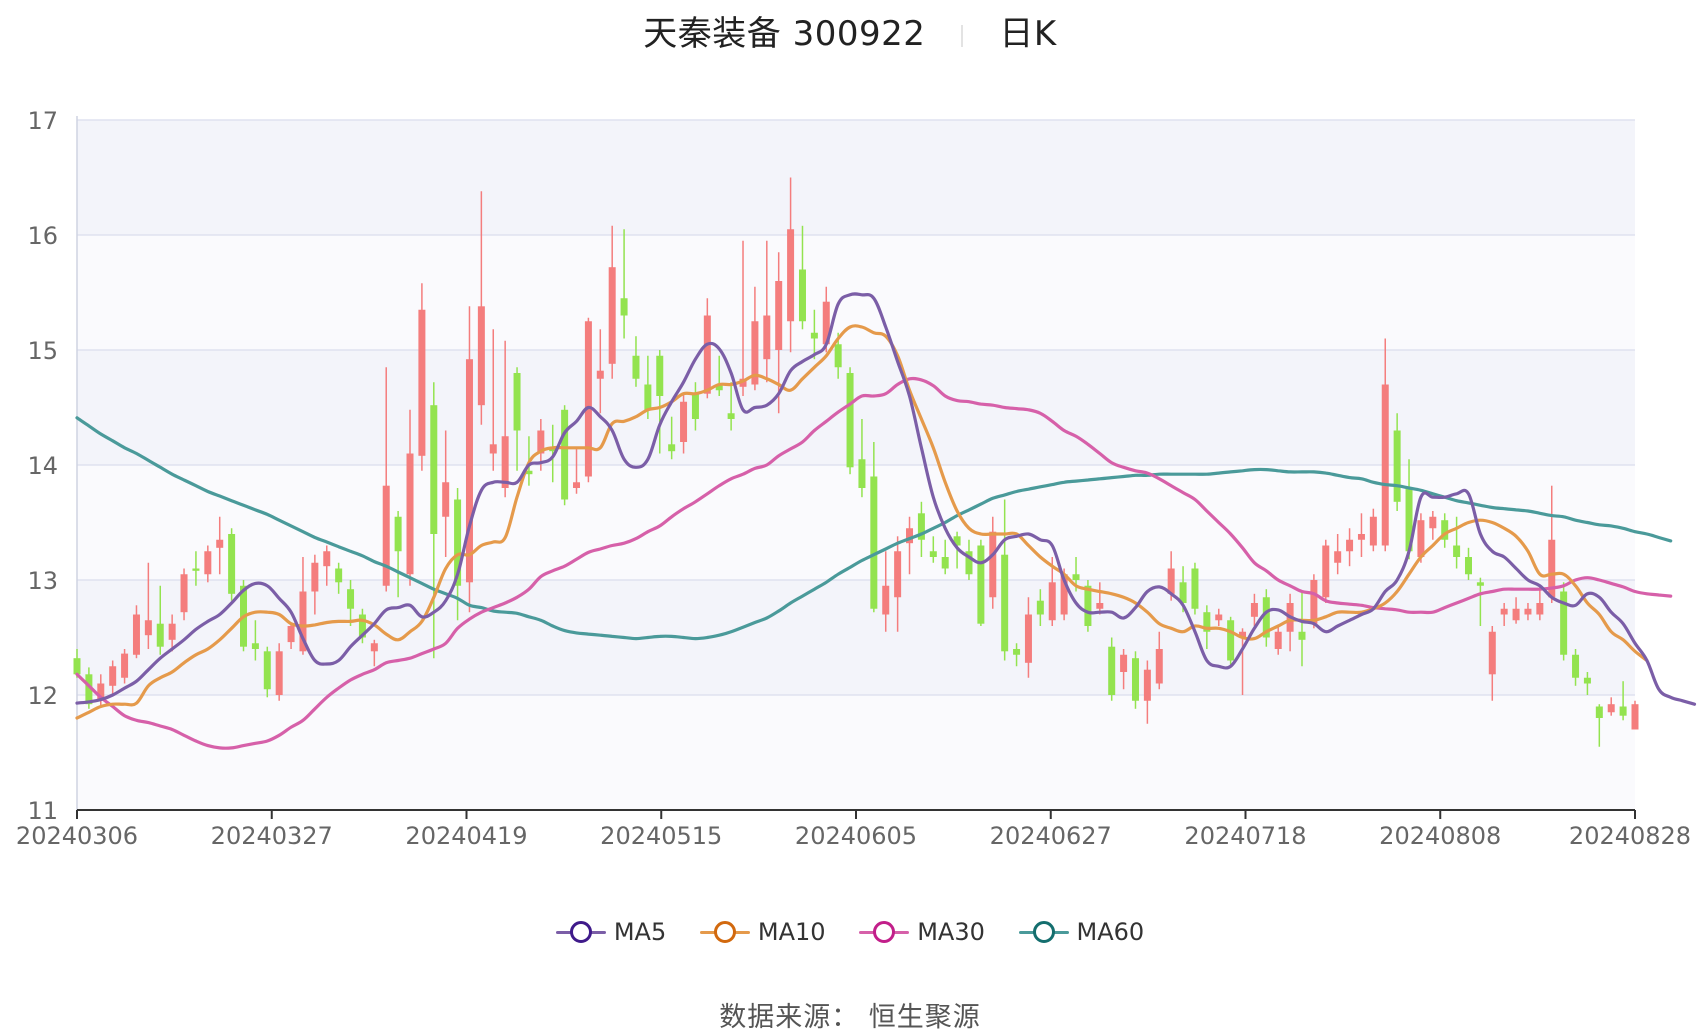  What do you see at coordinates (42, 581) in the screenshot?
I see `y-tick-label: 13` at bounding box center [42, 581].